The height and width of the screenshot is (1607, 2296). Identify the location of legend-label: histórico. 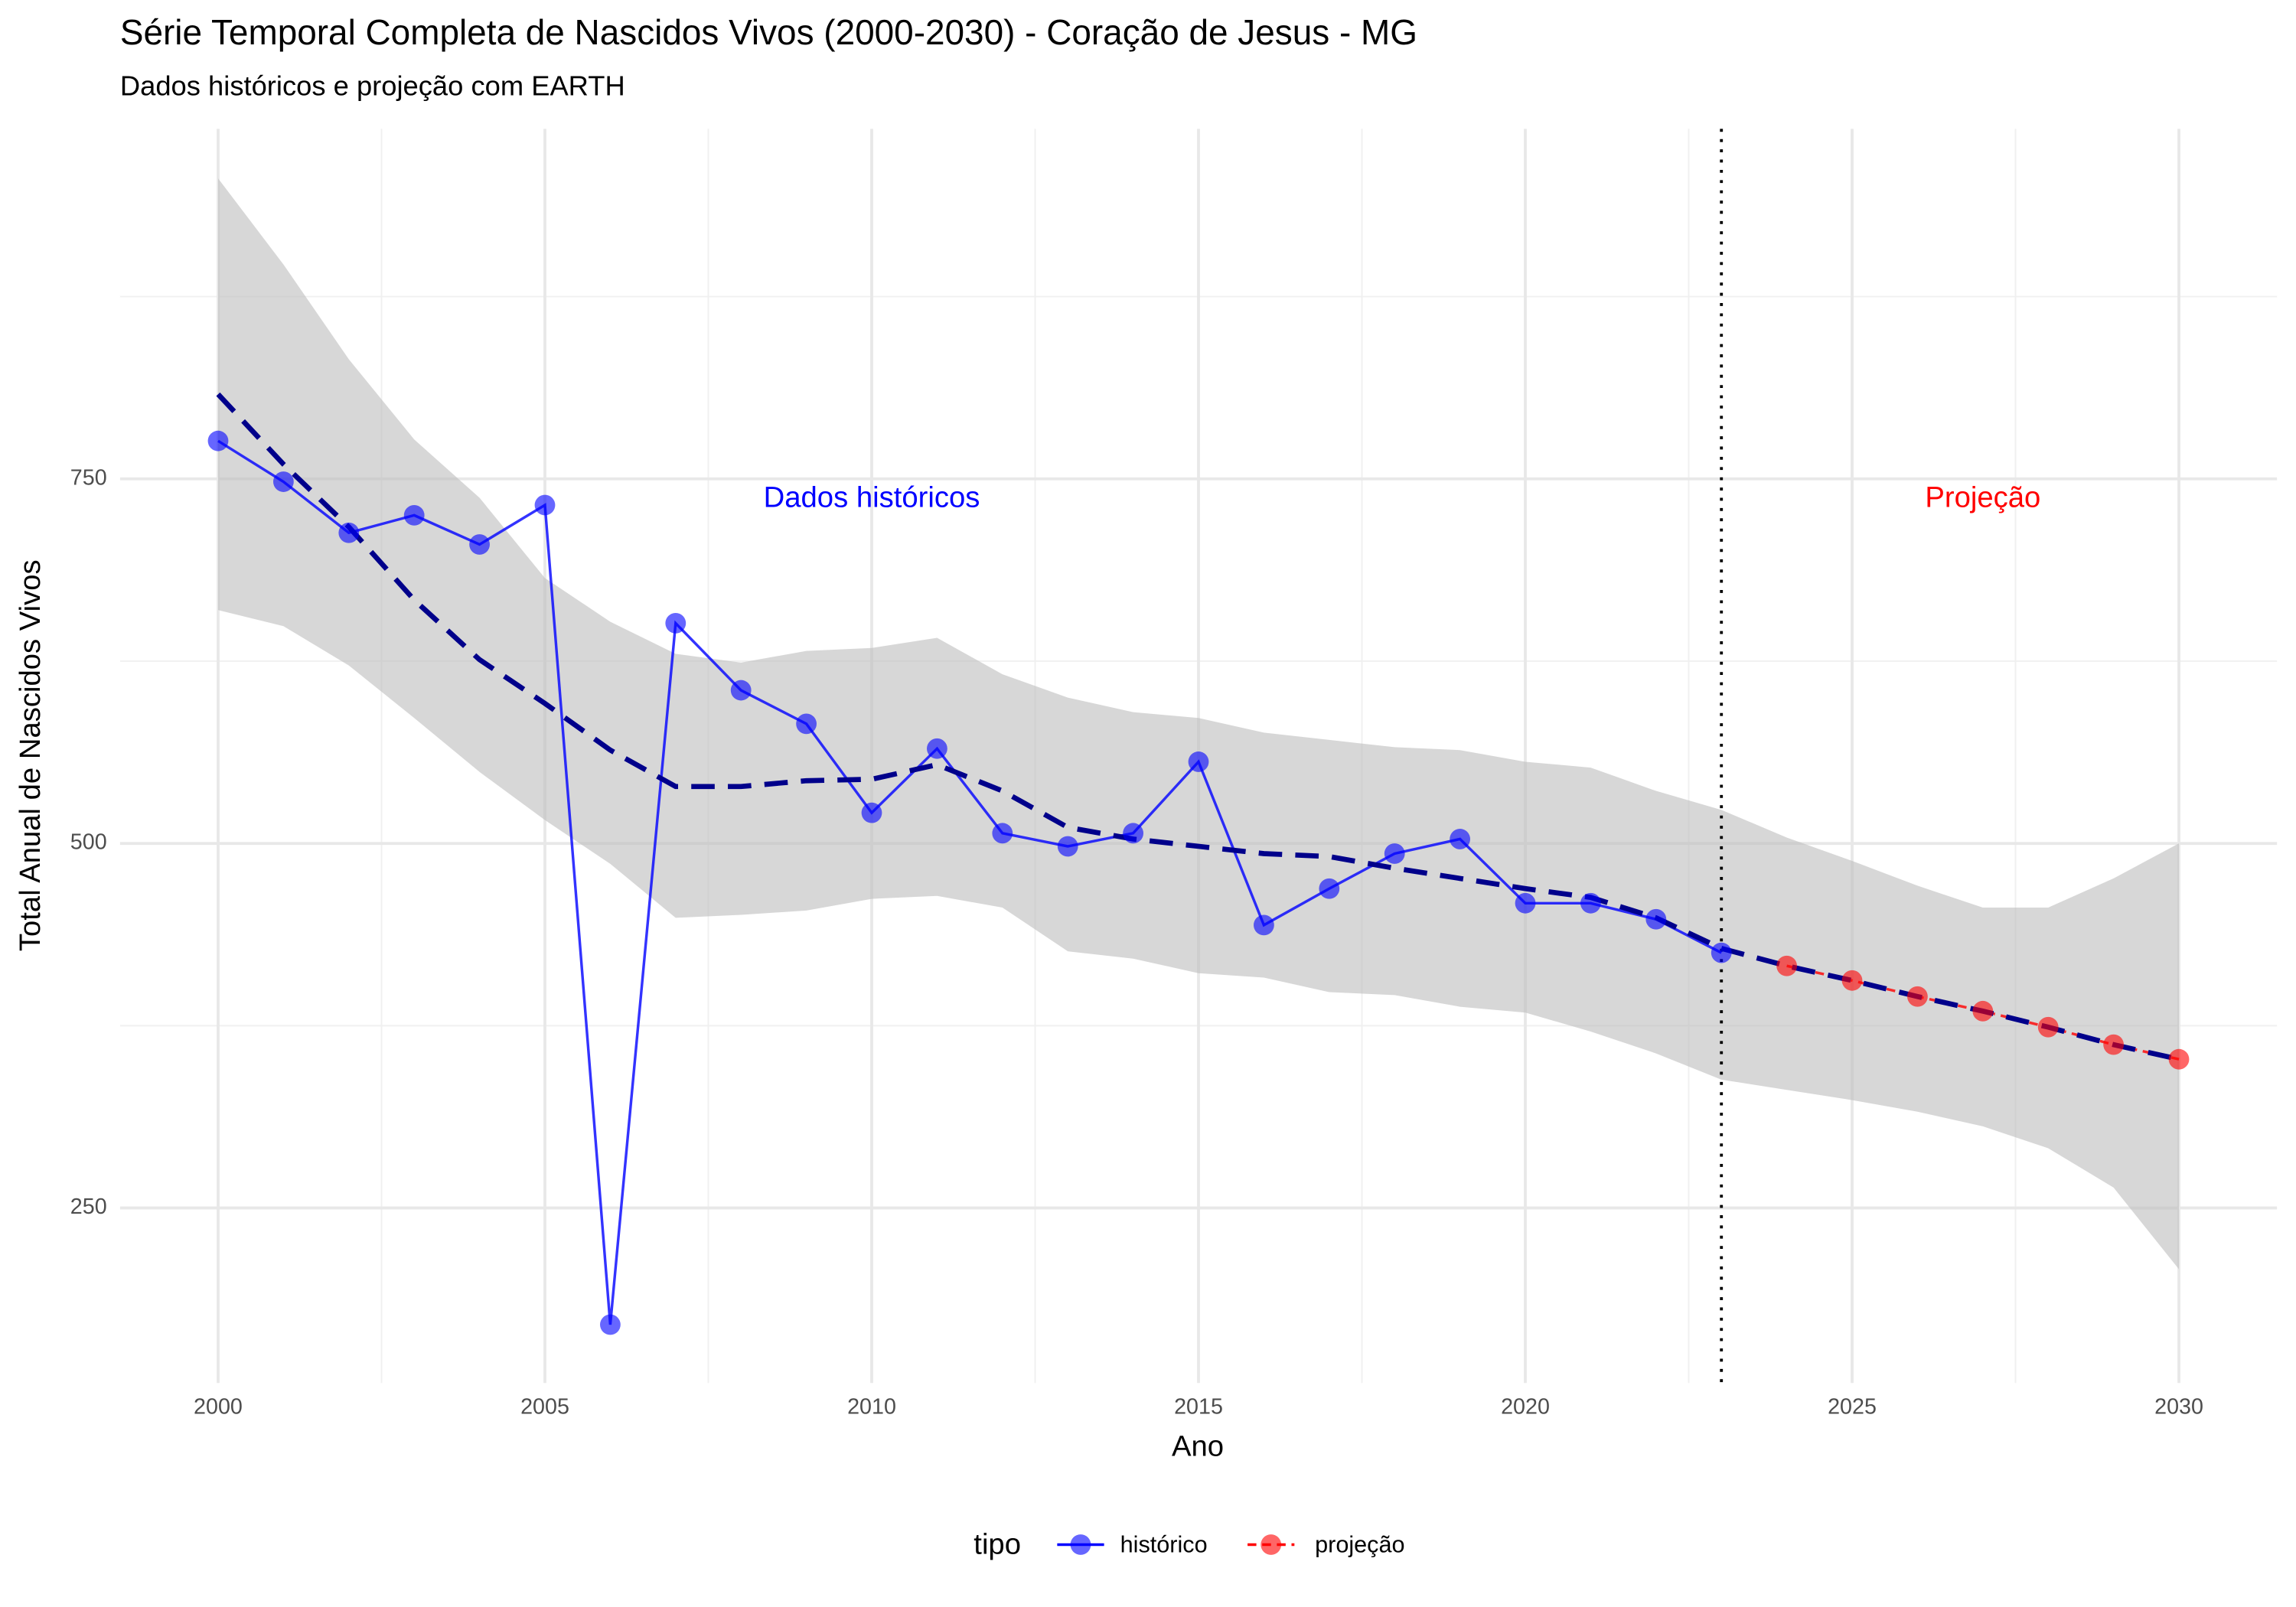
(1164, 1545).